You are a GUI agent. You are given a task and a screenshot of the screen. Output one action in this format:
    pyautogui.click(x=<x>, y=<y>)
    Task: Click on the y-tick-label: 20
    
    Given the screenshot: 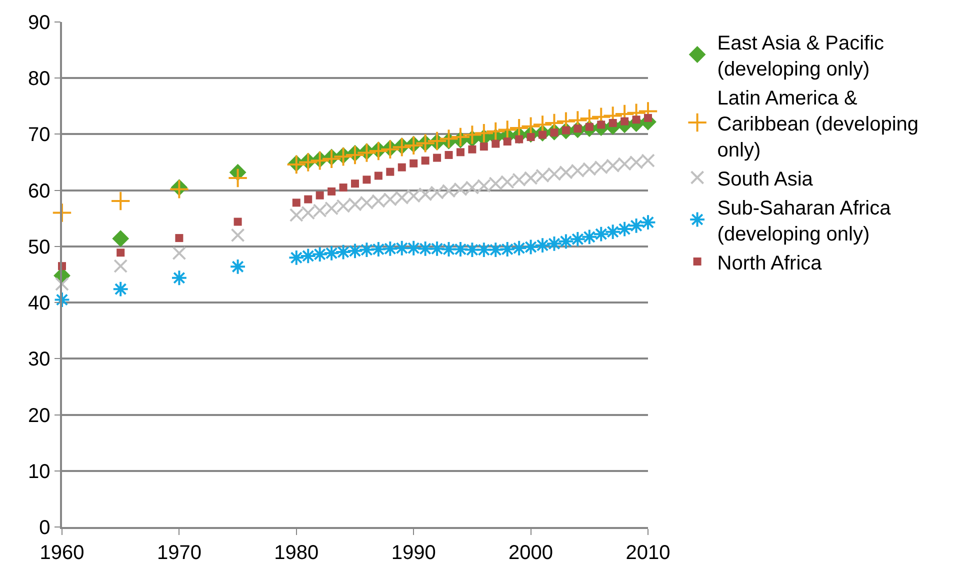 What is the action you would take?
    pyautogui.click(x=39, y=415)
    